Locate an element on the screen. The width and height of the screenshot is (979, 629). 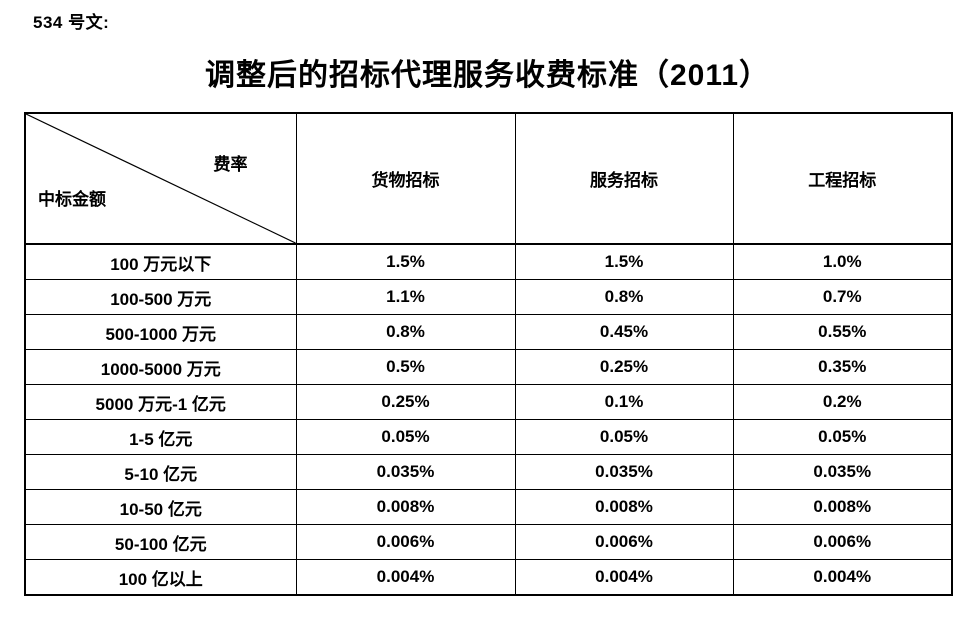
table-row: 100 亿以上 0.004% 0.004% 0.004% is located at coordinates (488, 577).